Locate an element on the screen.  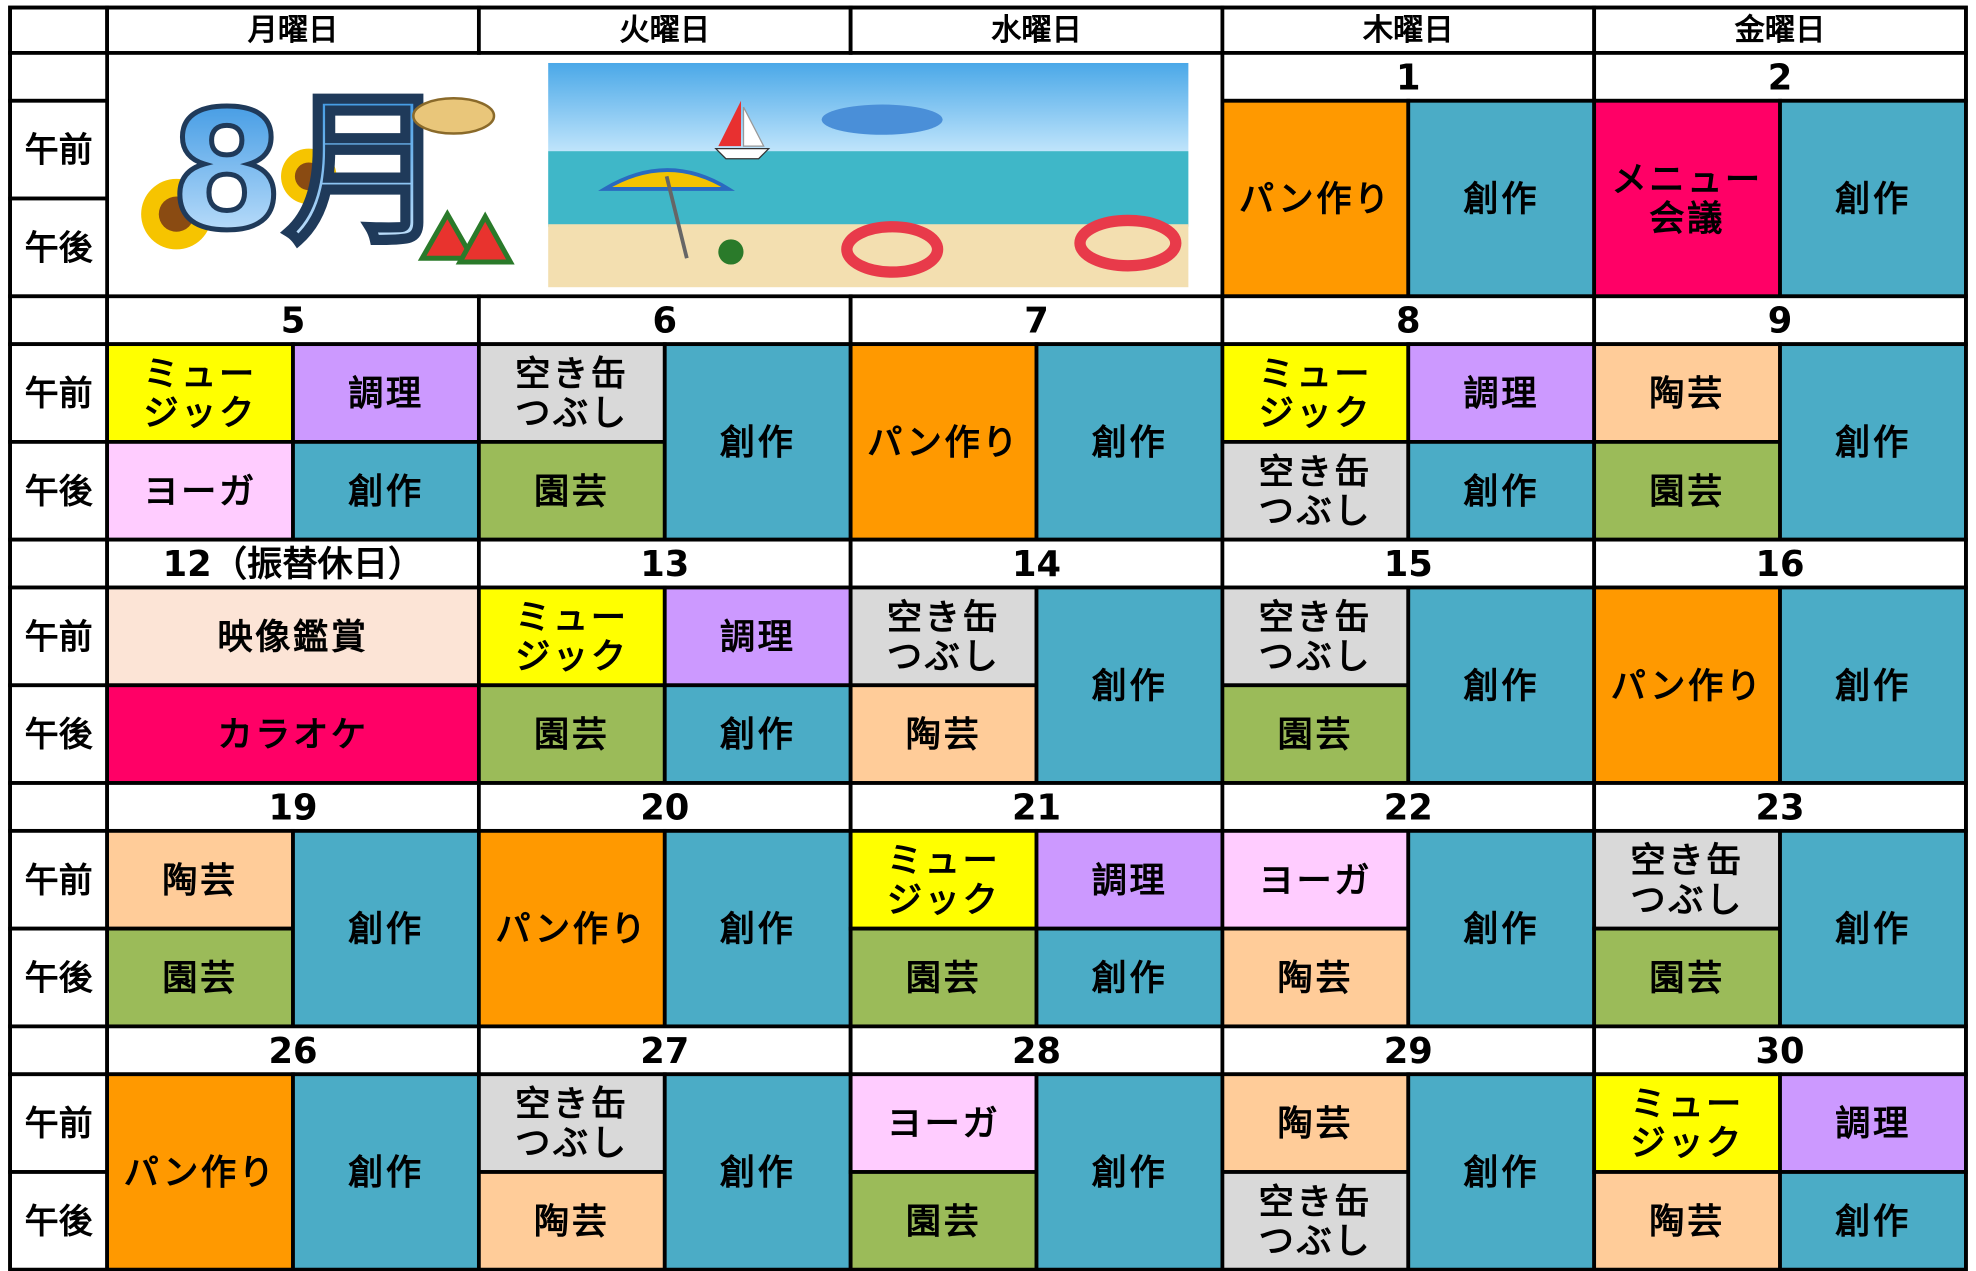
date-label: 9 is located at coordinates (1780, 321).